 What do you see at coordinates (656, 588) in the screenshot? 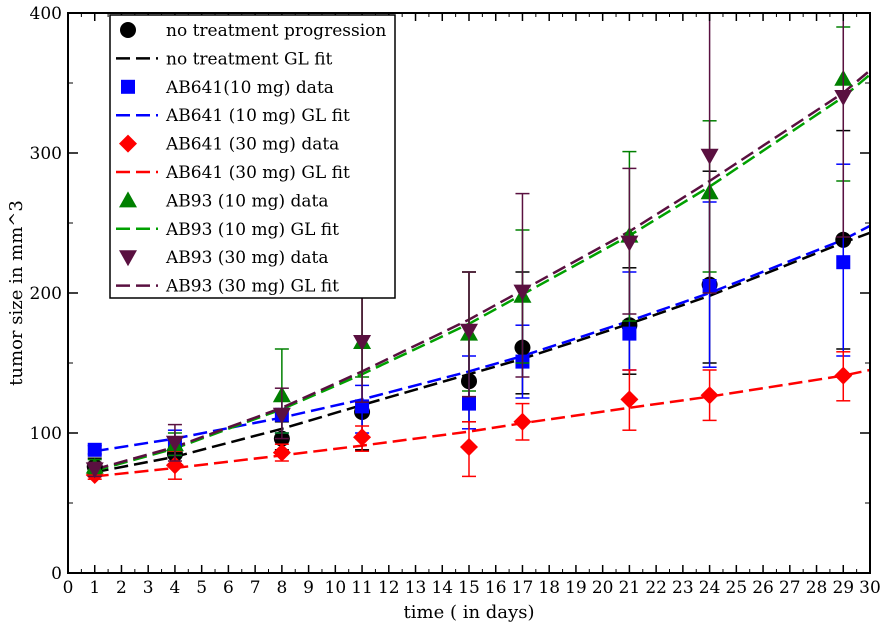
I see `x-tick-label: 22` at bounding box center [656, 588].